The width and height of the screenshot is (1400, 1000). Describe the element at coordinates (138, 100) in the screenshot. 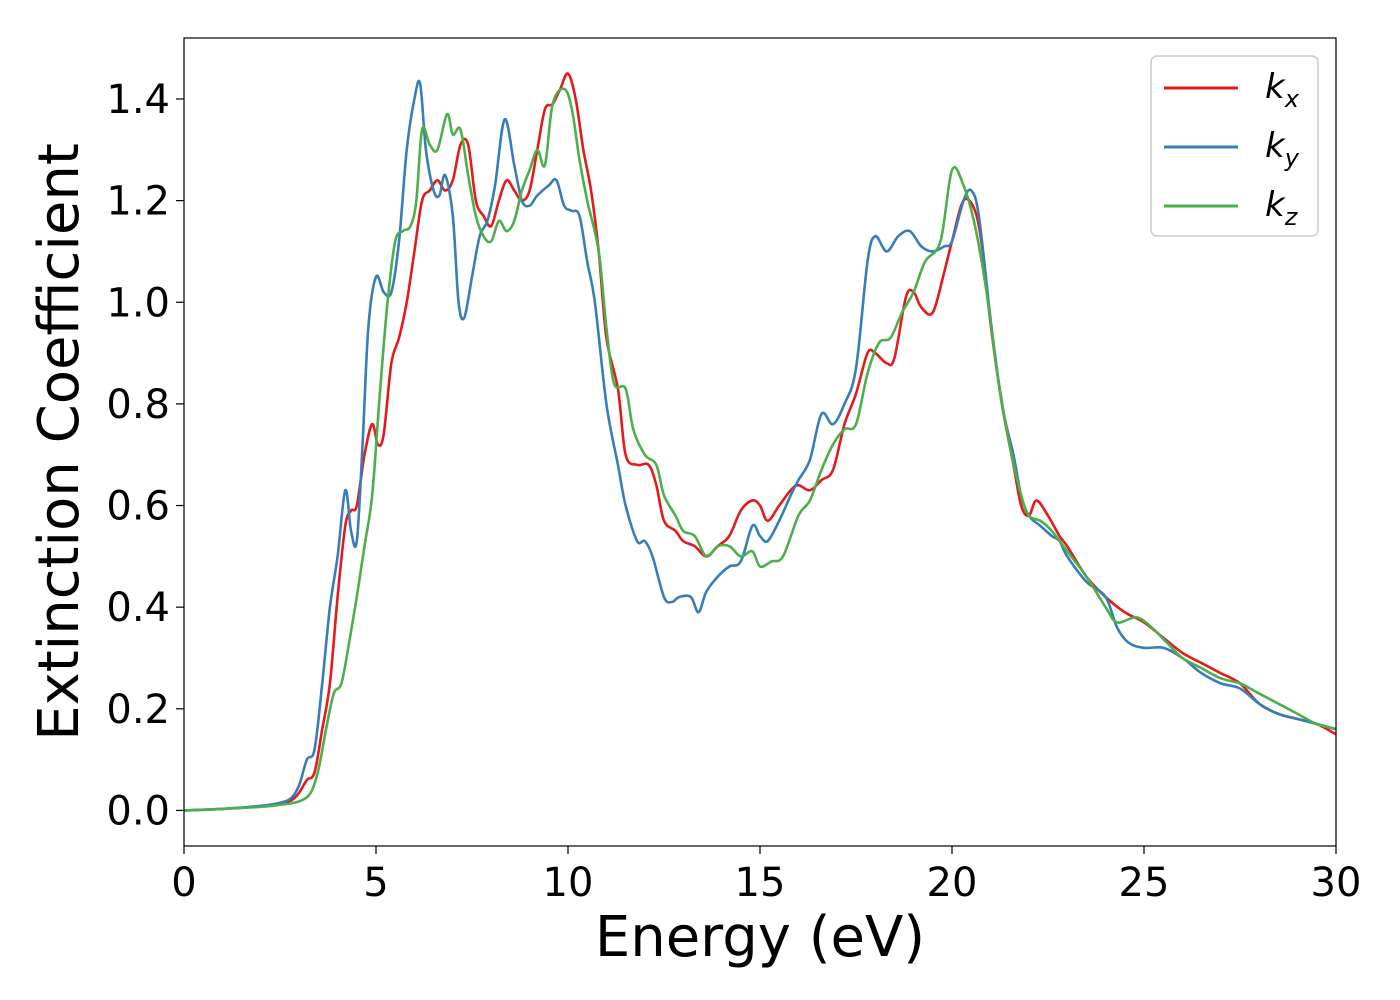

I see `y-tick-label: 1.4` at that location.